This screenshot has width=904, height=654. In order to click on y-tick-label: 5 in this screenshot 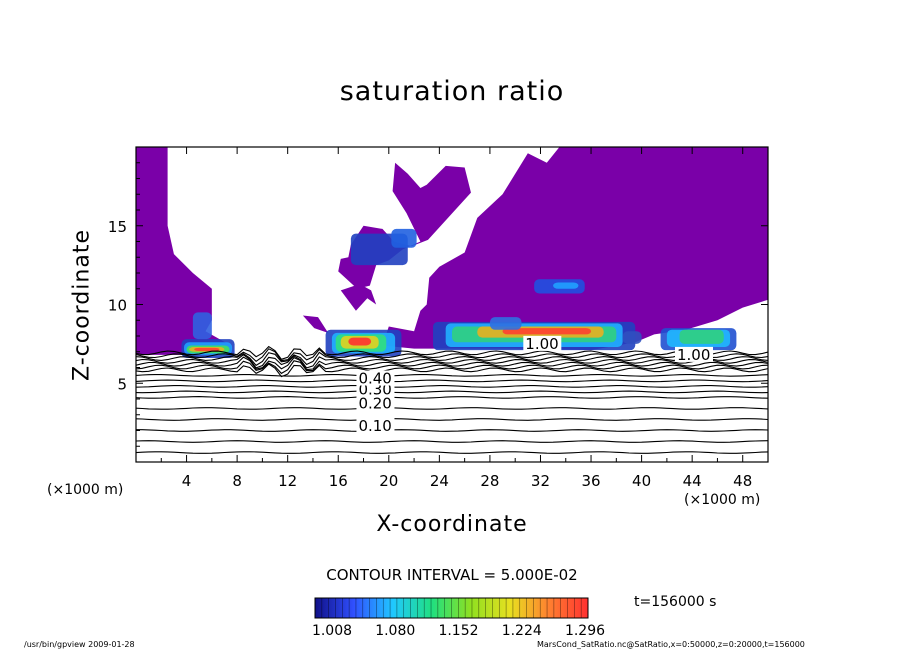, I will do `click(122, 384)`.